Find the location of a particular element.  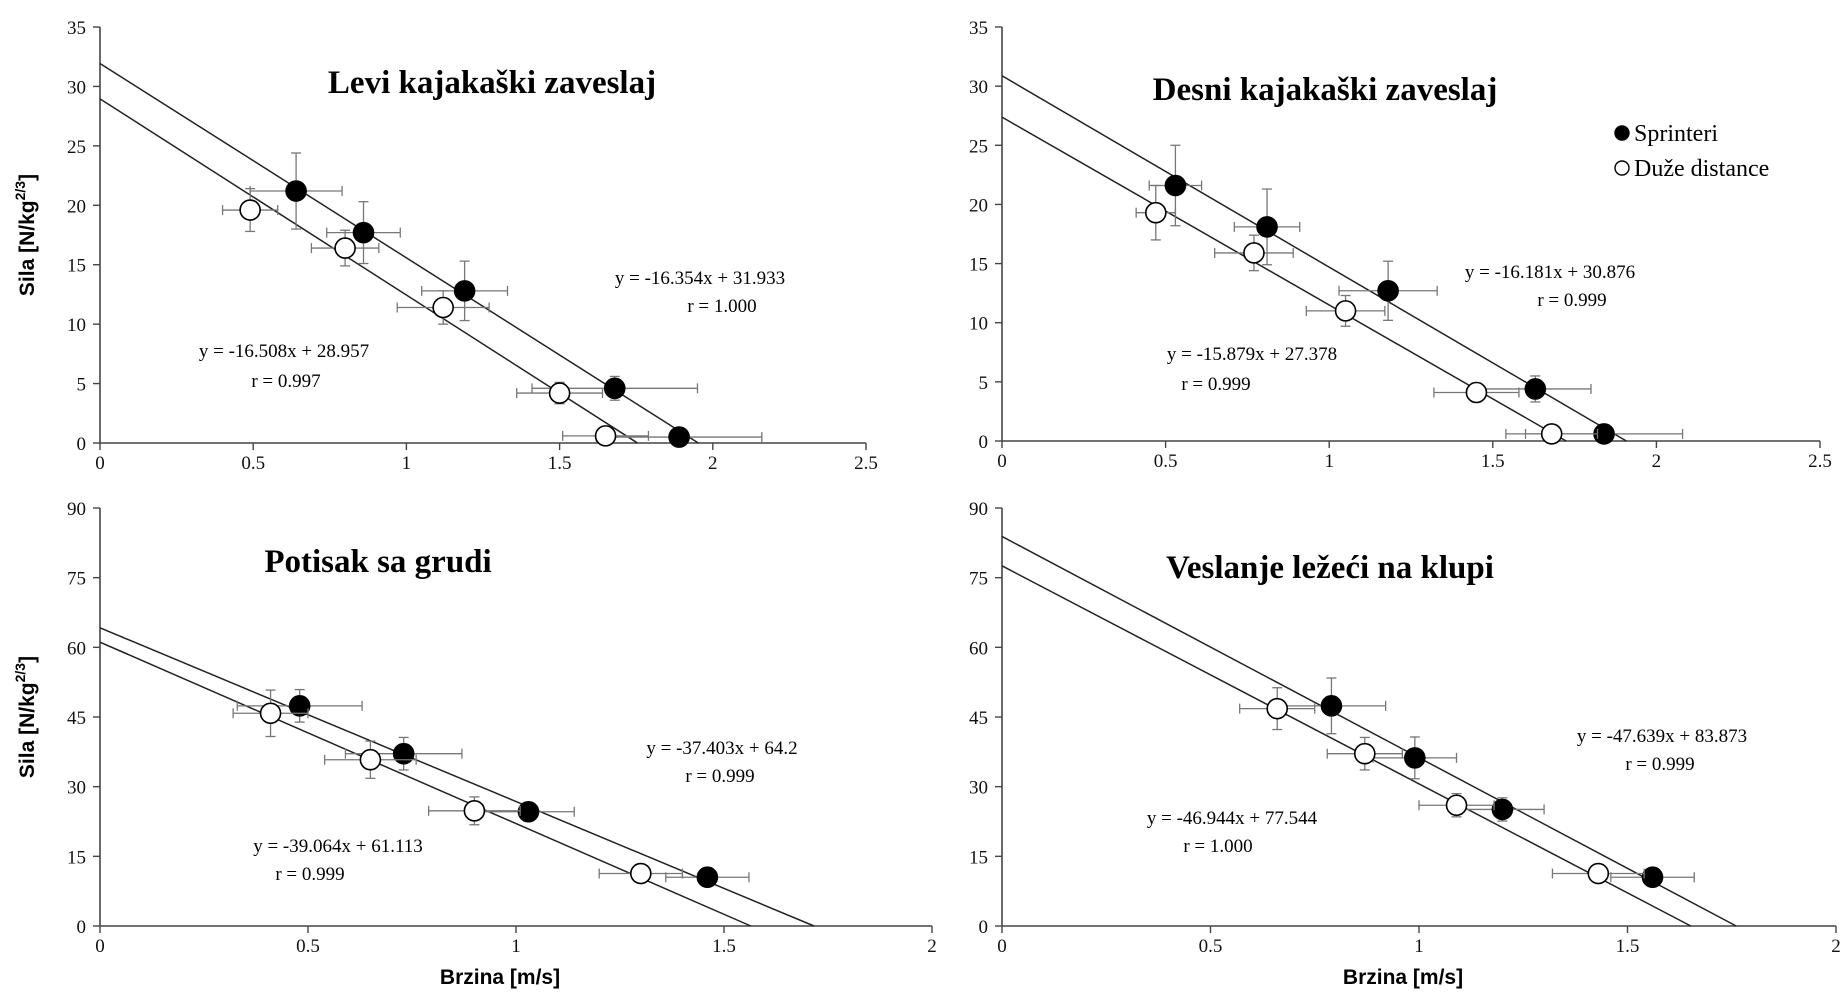

y-axis-label: Sila [N/kg2/3] is located at coordinates (25, 235).